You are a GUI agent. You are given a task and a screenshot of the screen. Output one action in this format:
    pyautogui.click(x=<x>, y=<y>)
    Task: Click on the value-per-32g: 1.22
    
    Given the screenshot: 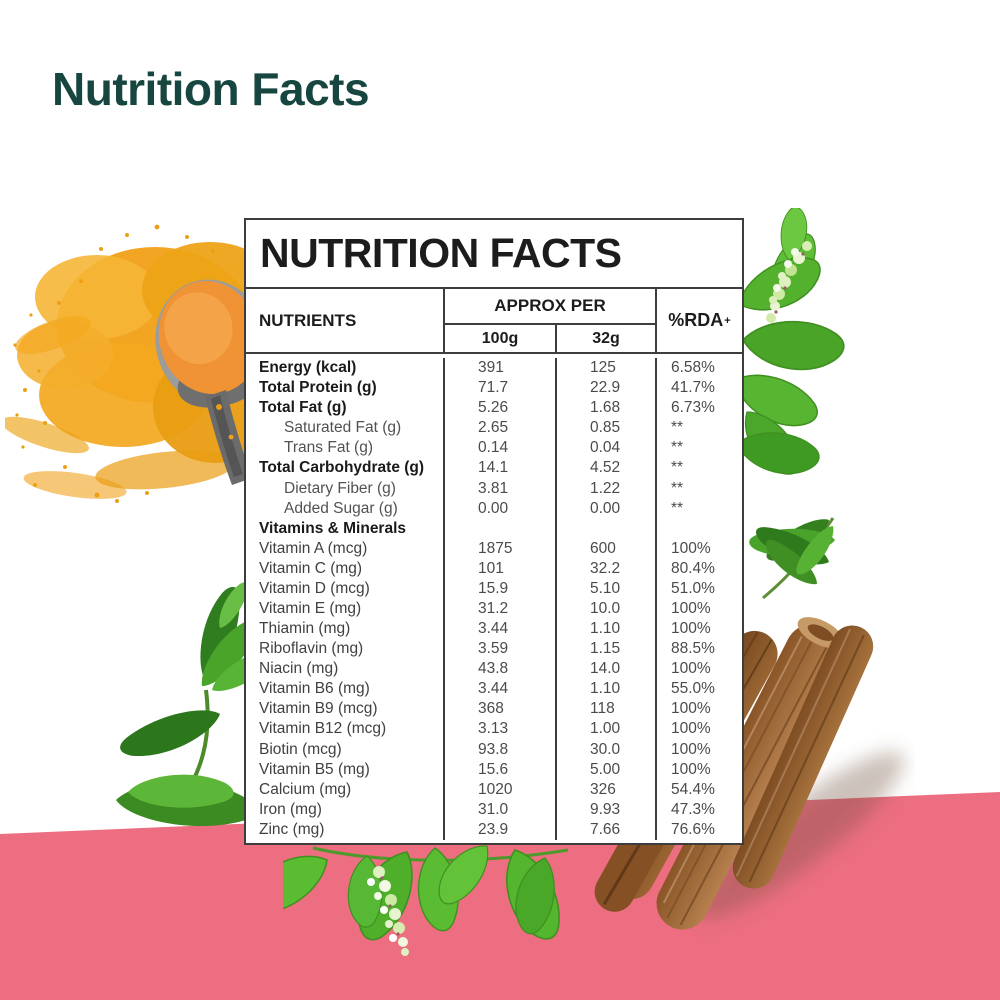 What is the action you would take?
    pyautogui.click(x=607, y=488)
    